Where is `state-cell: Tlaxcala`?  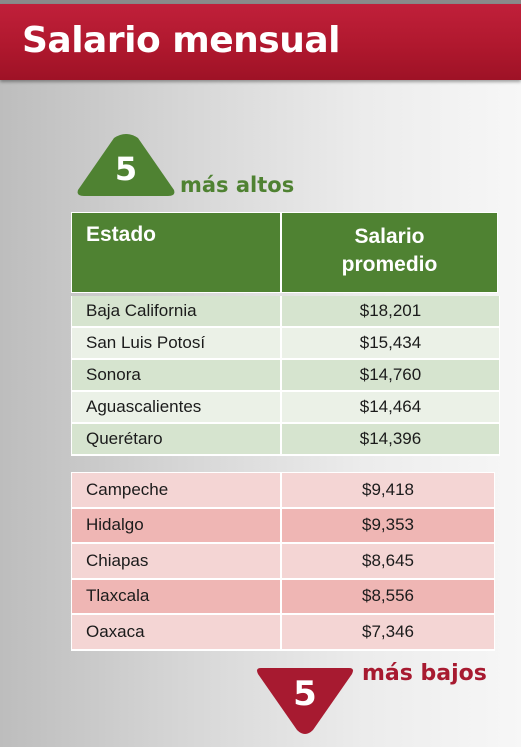
state-cell: Tlaxcala is located at coordinates (118, 596).